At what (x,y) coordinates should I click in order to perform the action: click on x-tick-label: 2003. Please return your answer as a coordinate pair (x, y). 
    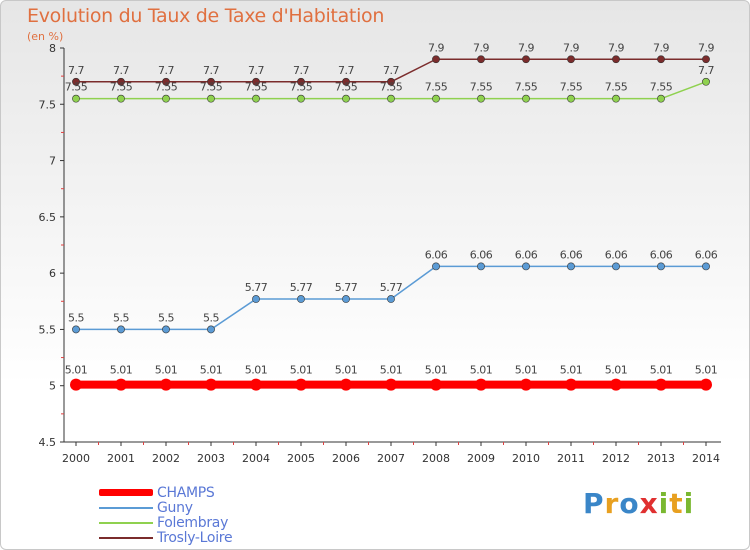
    Looking at the image, I should click on (211, 458).